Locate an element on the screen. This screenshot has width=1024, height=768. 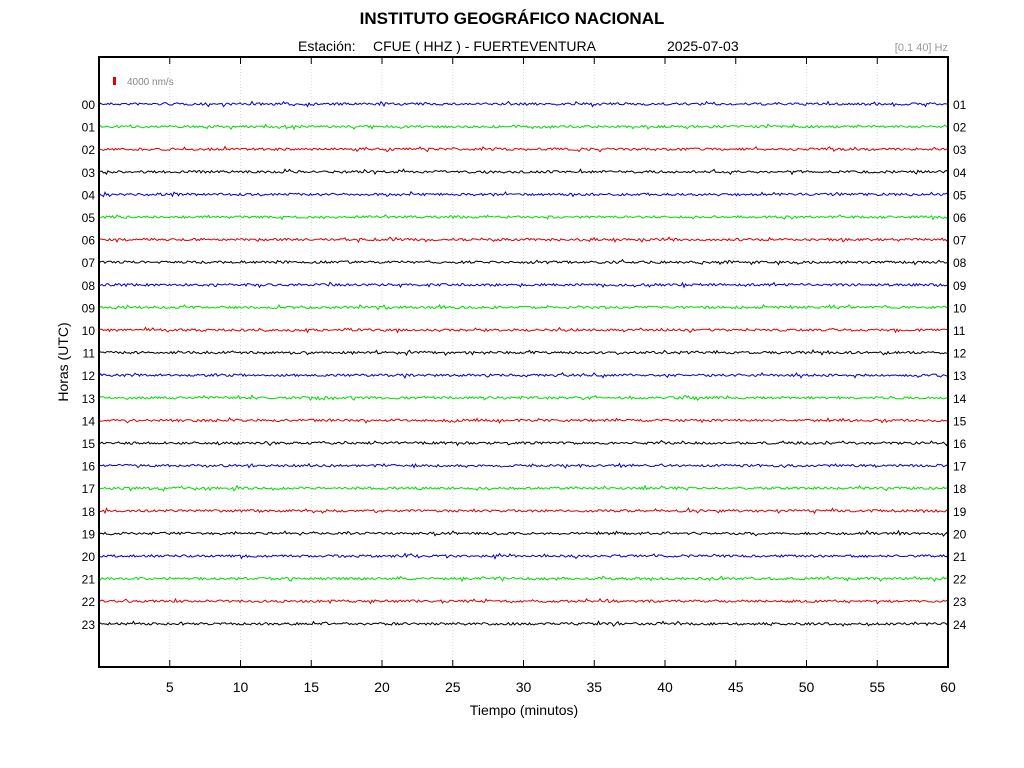
hour-label-right: 13 is located at coordinates (960, 376).